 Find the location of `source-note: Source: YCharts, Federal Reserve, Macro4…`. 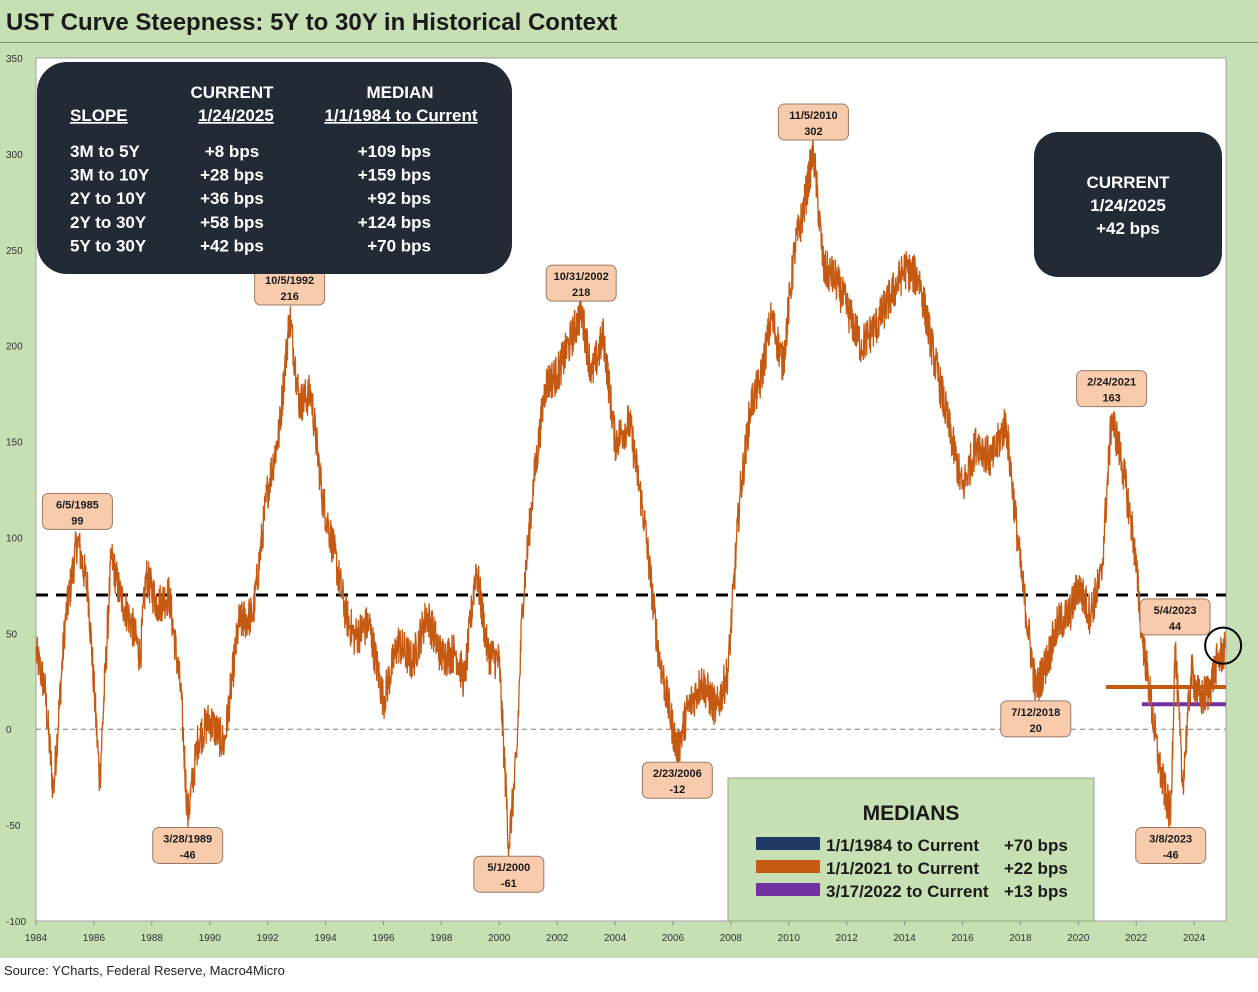

source-note: Source: YCharts, Federal Reserve, Macro4… is located at coordinates (144, 970).